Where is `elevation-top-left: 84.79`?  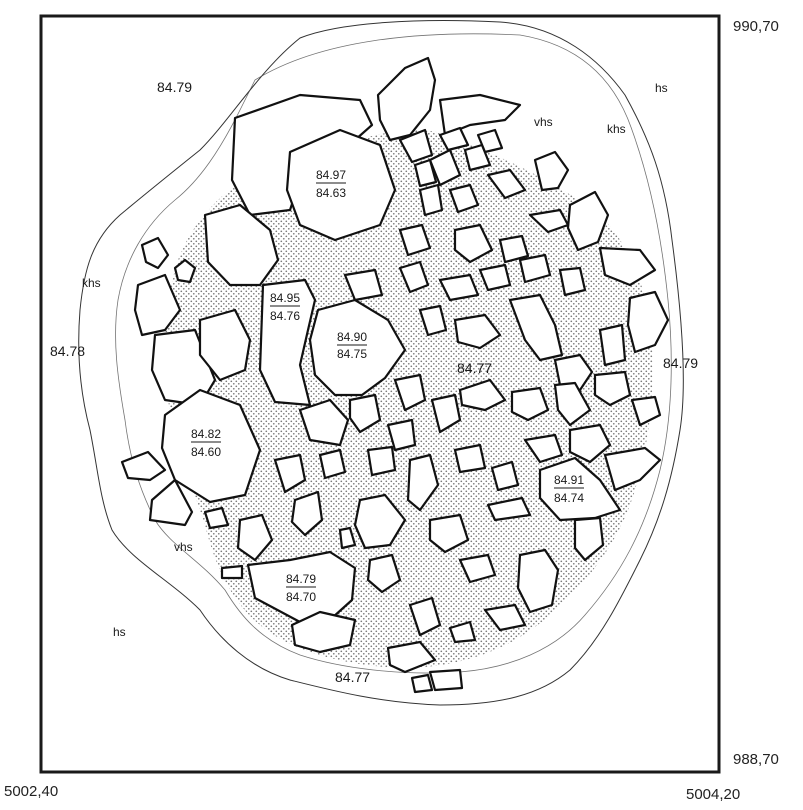 elevation-top-left: 84.79 is located at coordinates (174, 87).